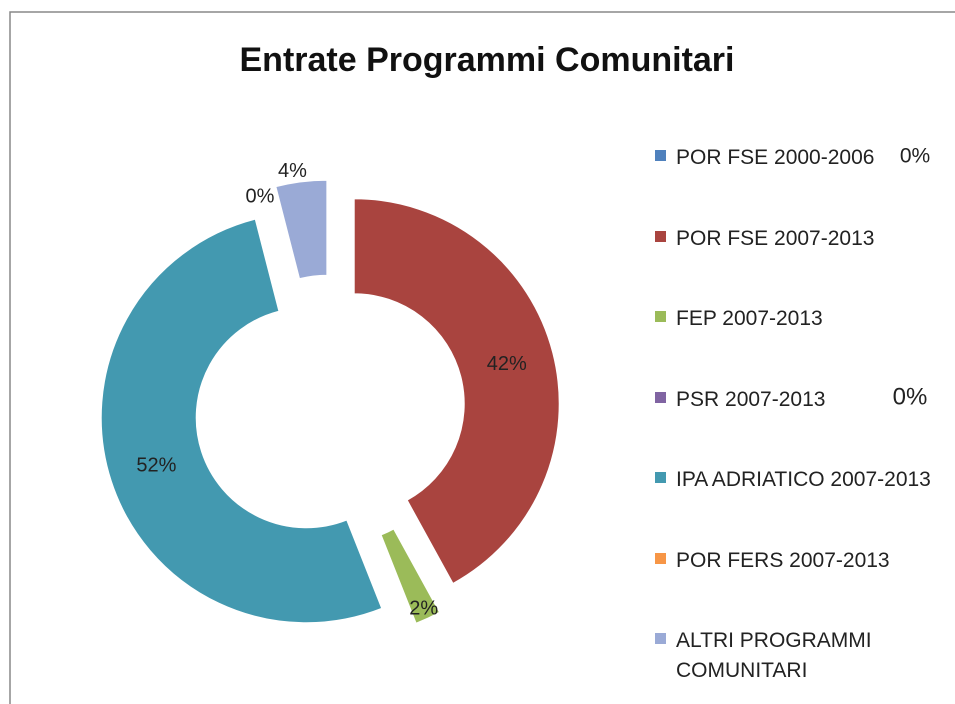 This screenshot has height=704, width=955. Describe the element at coordinates (774, 655) in the screenshot. I see `legend-label: ALTRI PROGRAMMI COMUNITARI` at that location.